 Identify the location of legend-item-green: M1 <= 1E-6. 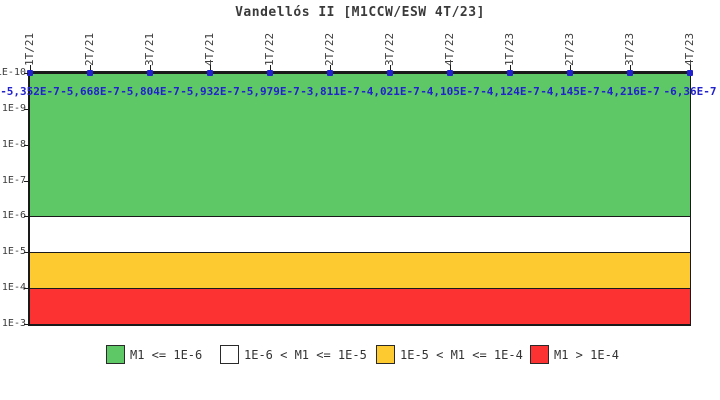
(154, 354).